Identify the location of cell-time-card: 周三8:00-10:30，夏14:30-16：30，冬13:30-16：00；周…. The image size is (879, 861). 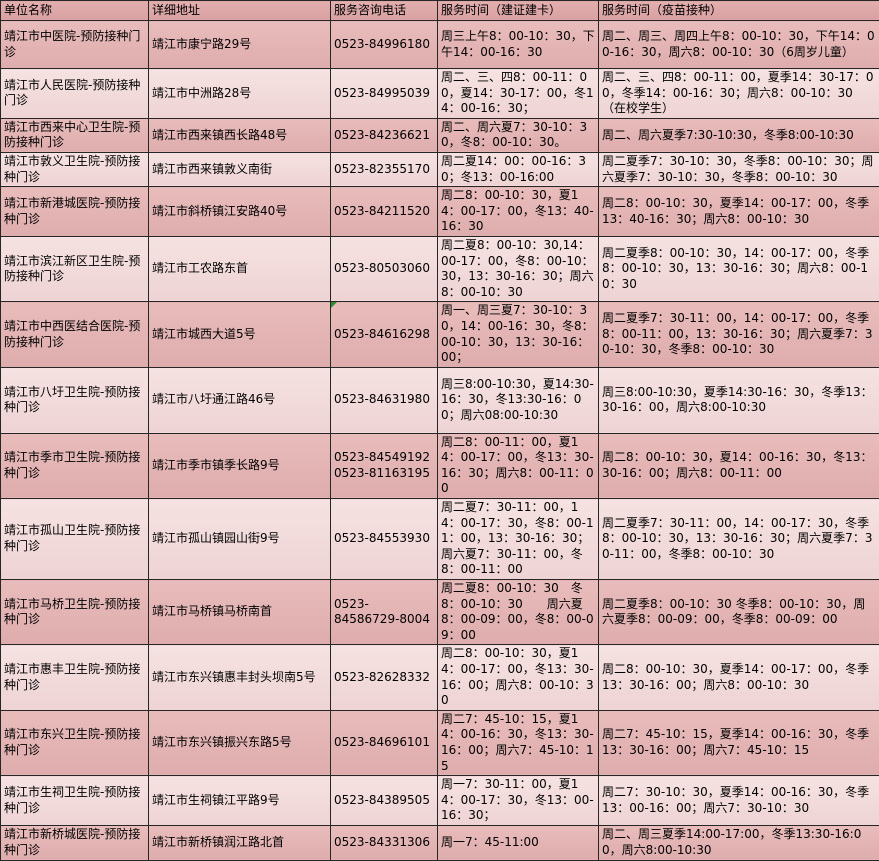
(518, 400).